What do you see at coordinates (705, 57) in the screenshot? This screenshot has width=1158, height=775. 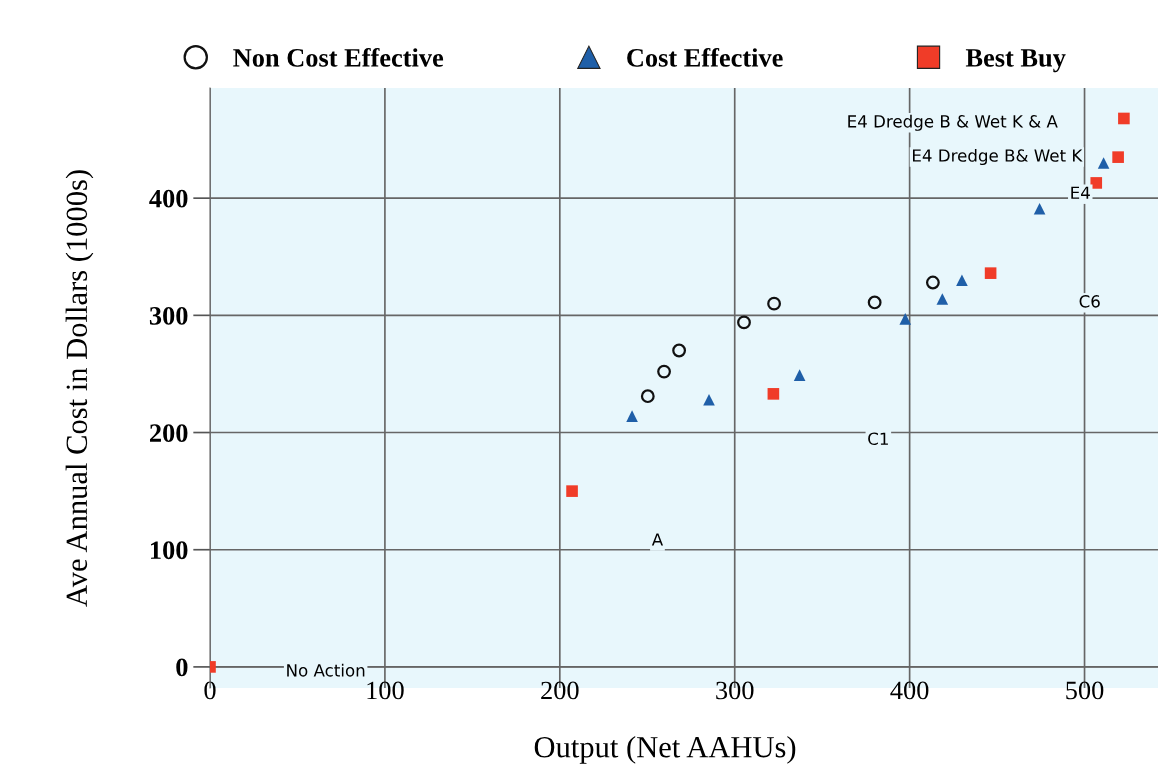 I see `legend-label: Cost Effective` at bounding box center [705, 57].